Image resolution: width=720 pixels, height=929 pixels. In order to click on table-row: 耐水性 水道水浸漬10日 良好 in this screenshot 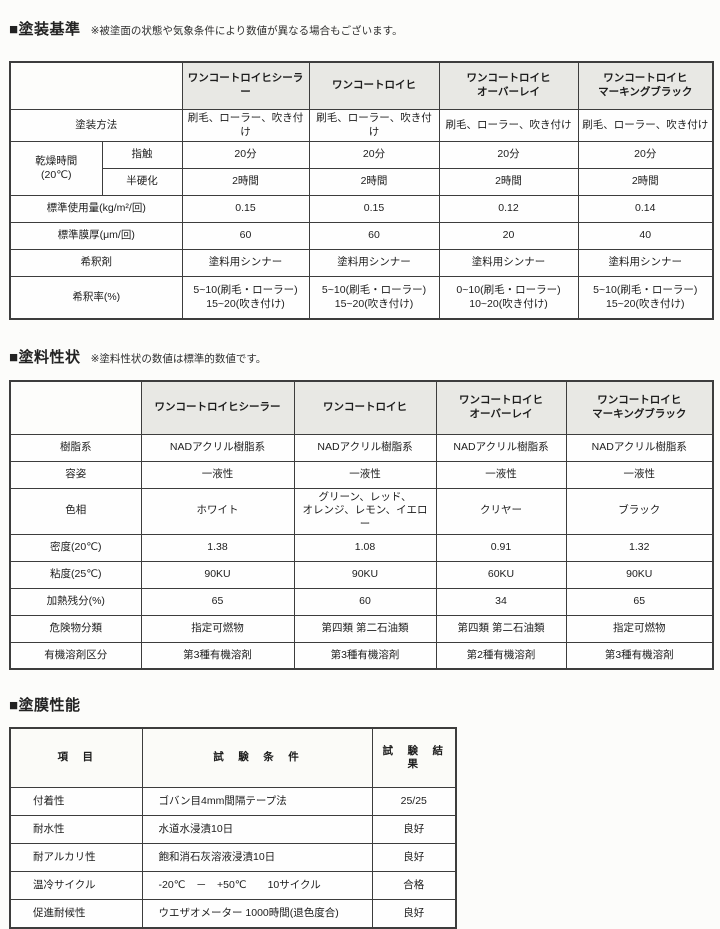, I will do `click(233, 830)`.